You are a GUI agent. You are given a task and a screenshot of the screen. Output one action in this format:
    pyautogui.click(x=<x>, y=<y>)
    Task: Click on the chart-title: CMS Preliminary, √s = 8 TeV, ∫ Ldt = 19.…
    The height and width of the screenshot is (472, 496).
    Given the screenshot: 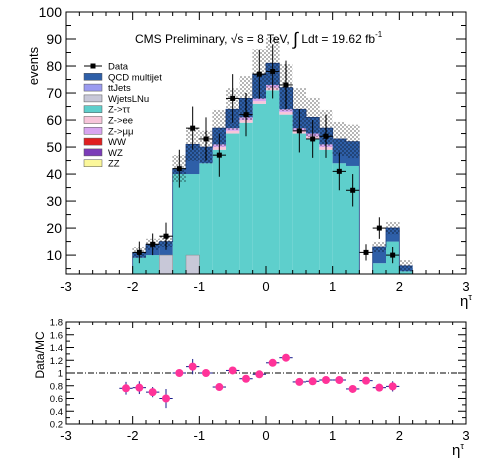 What is the action you would take?
    pyautogui.click(x=259, y=39)
    